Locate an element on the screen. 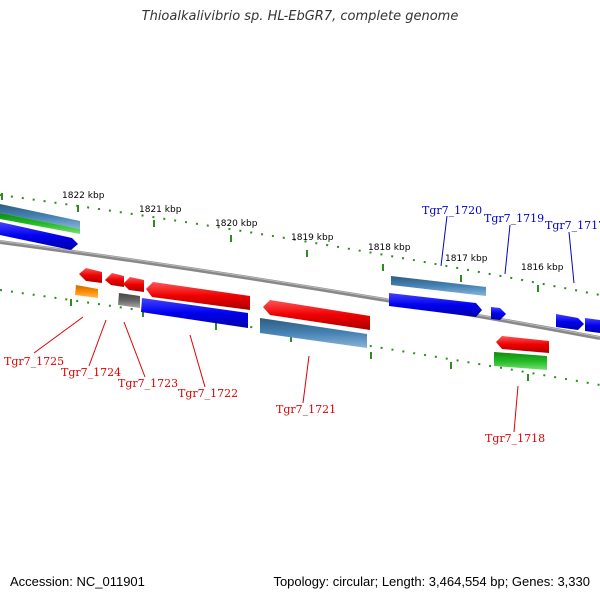 The width and height of the screenshot is (600, 600). kbp-label: 1816 kbp is located at coordinates (542, 268).